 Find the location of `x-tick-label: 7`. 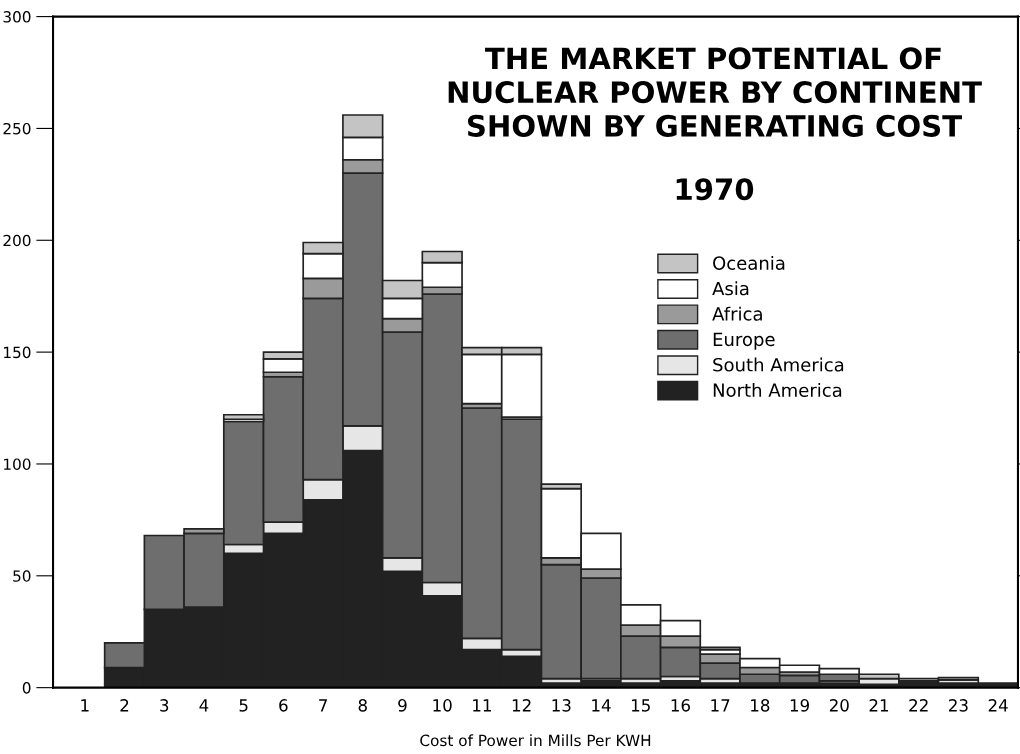

x-tick-label: 7 is located at coordinates (323, 705).